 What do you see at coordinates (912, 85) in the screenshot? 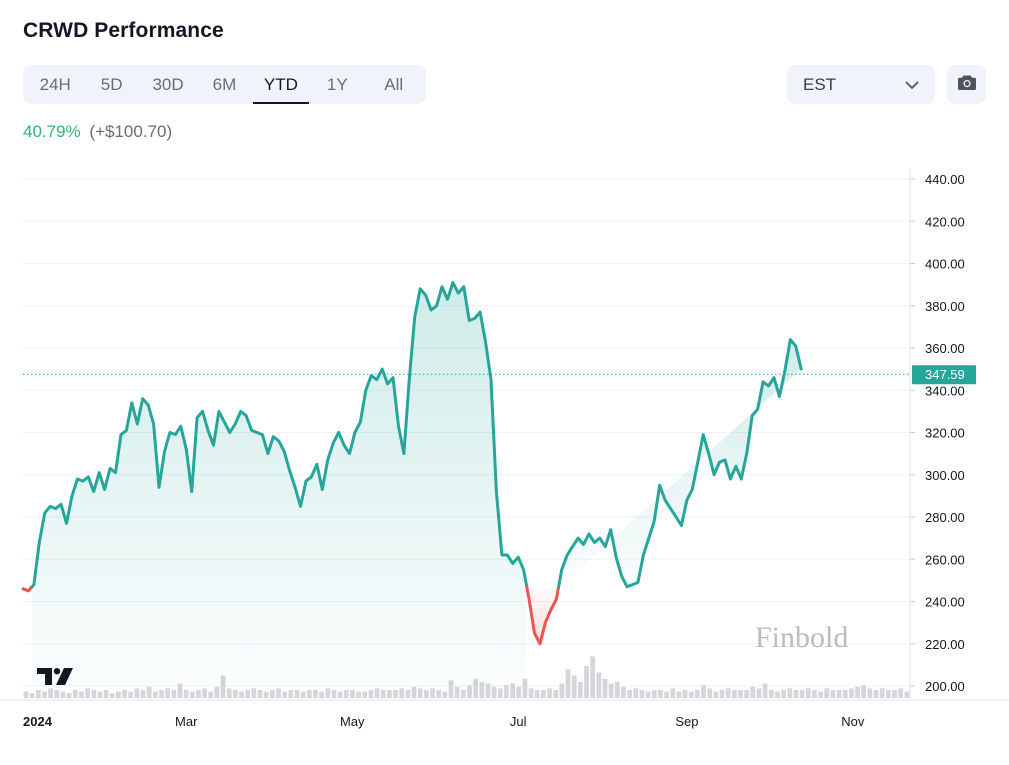
I see `chevron-down-icon` at bounding box center [912, 85].